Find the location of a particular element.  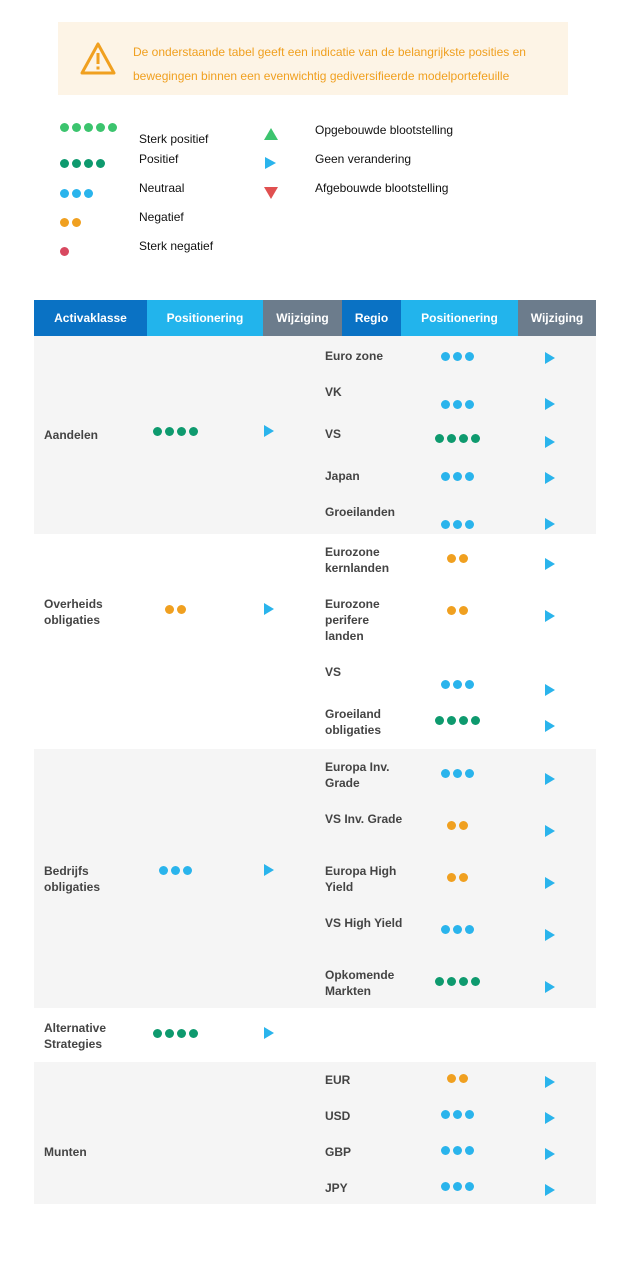

region-label: Euro zone is located at coordinates (354, 356).